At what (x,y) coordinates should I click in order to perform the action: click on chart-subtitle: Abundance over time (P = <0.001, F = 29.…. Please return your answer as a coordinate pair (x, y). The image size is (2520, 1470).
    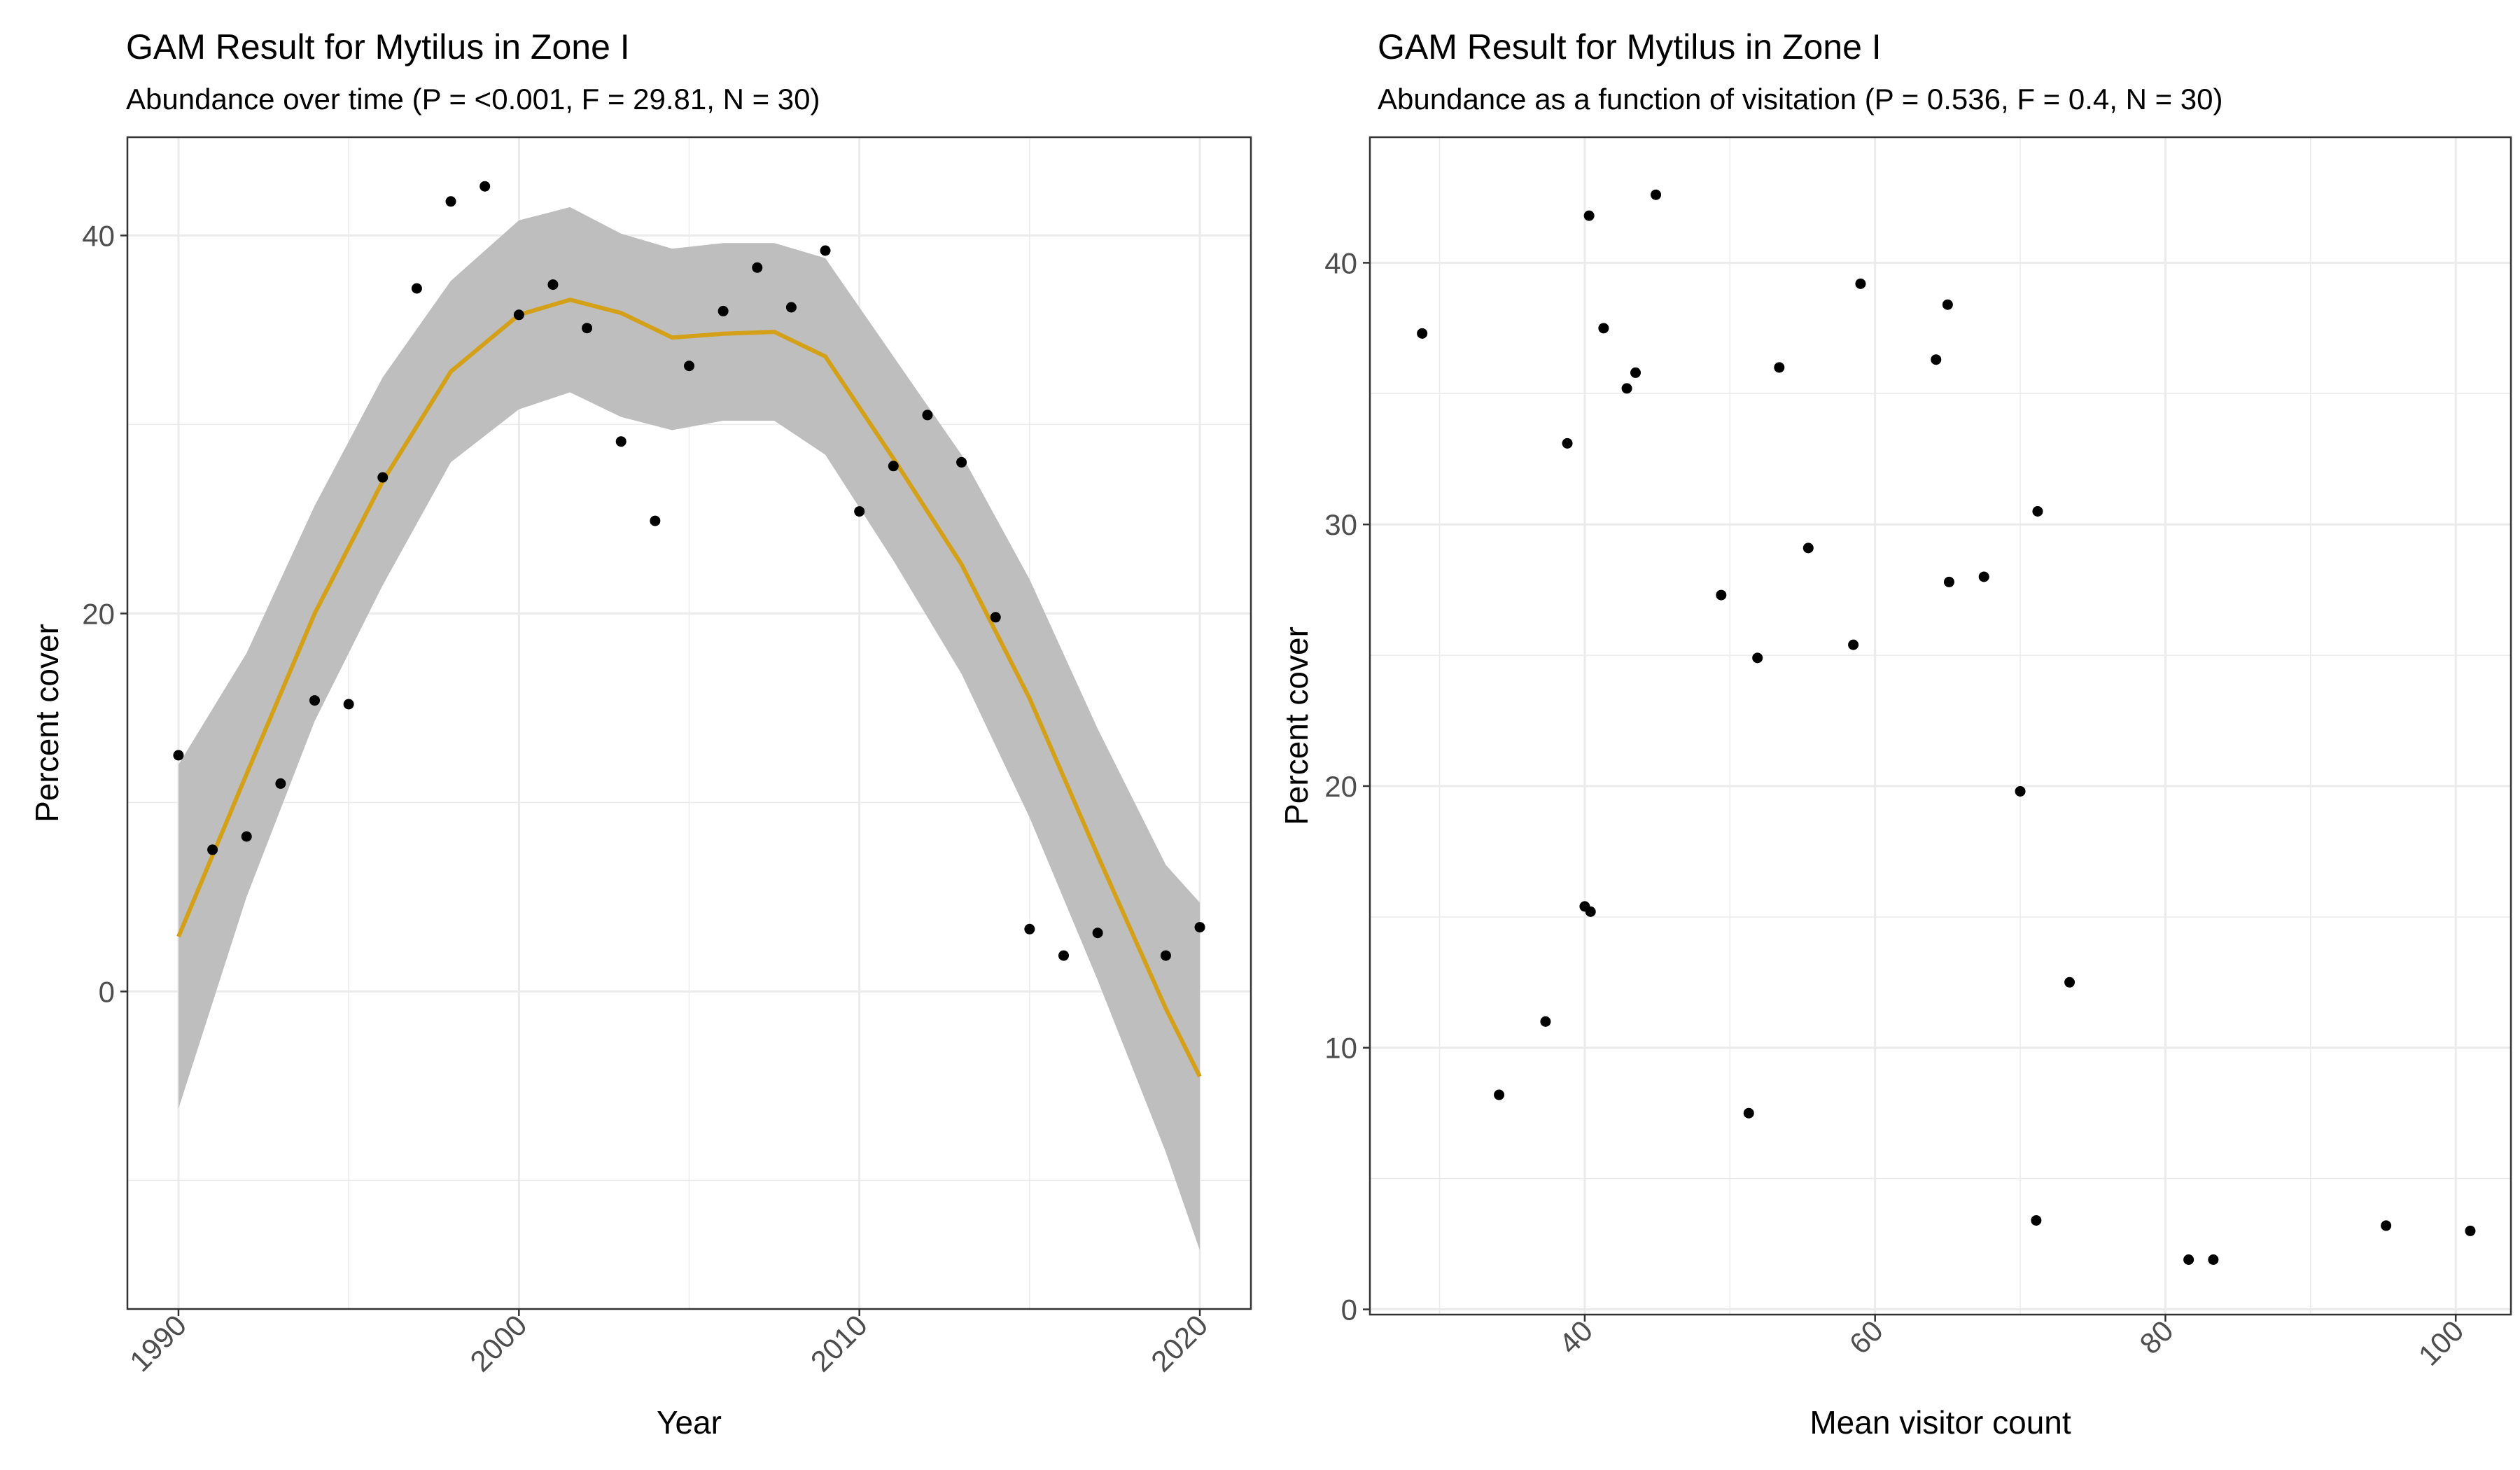
    Looking at the image, I should click on (473, 99).